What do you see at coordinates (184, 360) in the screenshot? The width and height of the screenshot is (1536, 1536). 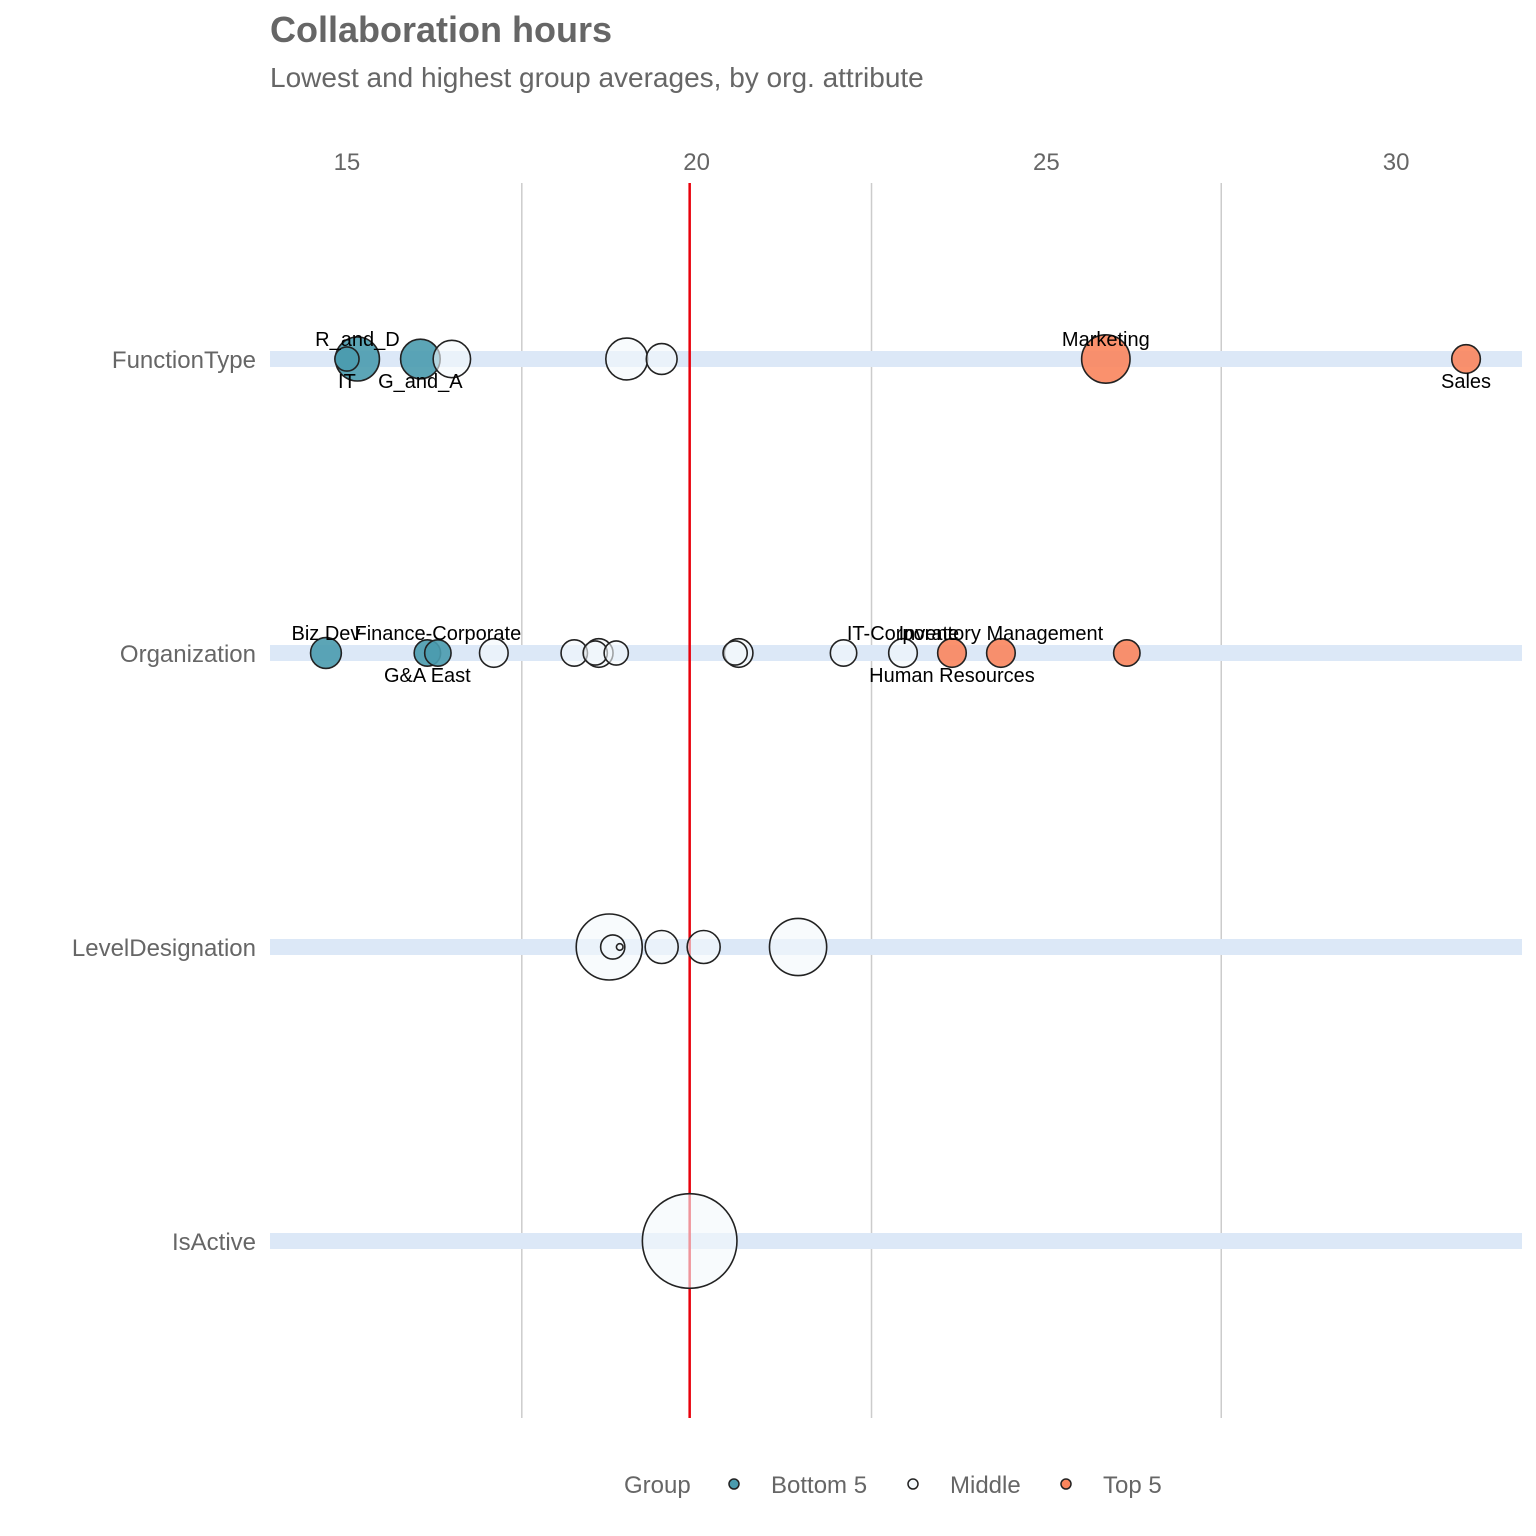 I see `category-label: FunctionType` at bounding box center [184, 360].